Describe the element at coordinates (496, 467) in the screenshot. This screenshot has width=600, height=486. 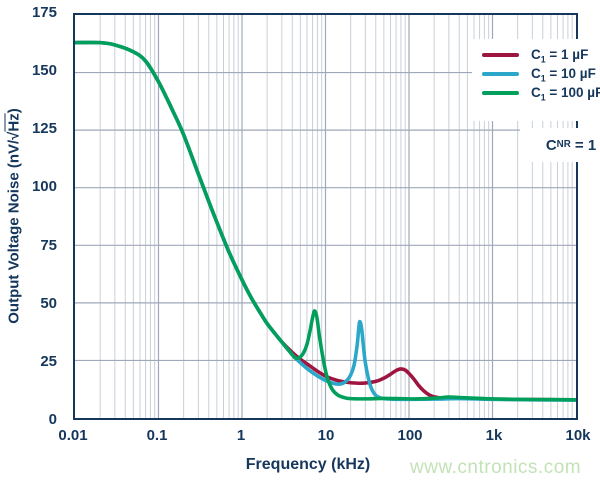
I see `watermark: www.cntronics.com` at that location.